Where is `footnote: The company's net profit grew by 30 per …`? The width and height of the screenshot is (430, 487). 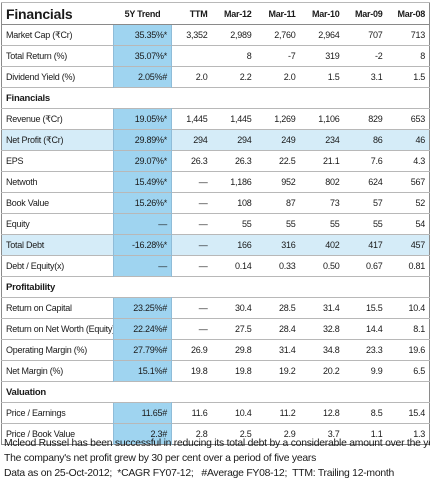 footnote: The company's net profit grew by 30 per … is located at coordinates (160, 458).